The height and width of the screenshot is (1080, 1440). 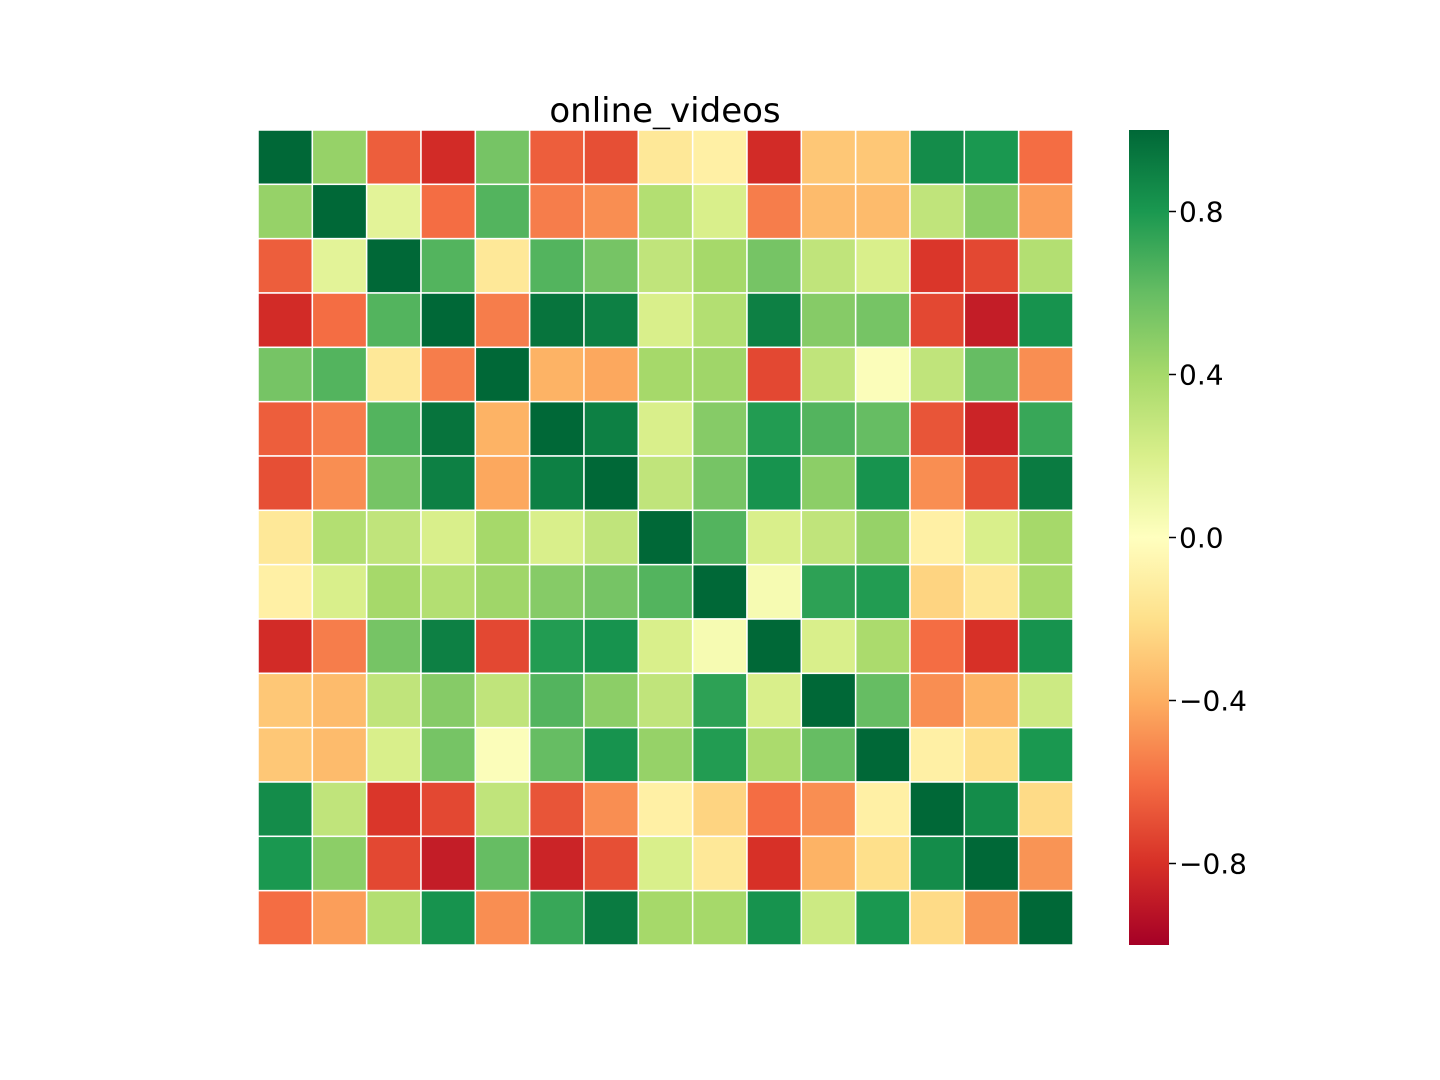 I want to click on colorbar: 0.8 0.4 0.0 −0.4 −0.8, so click(x=1188, y=537).